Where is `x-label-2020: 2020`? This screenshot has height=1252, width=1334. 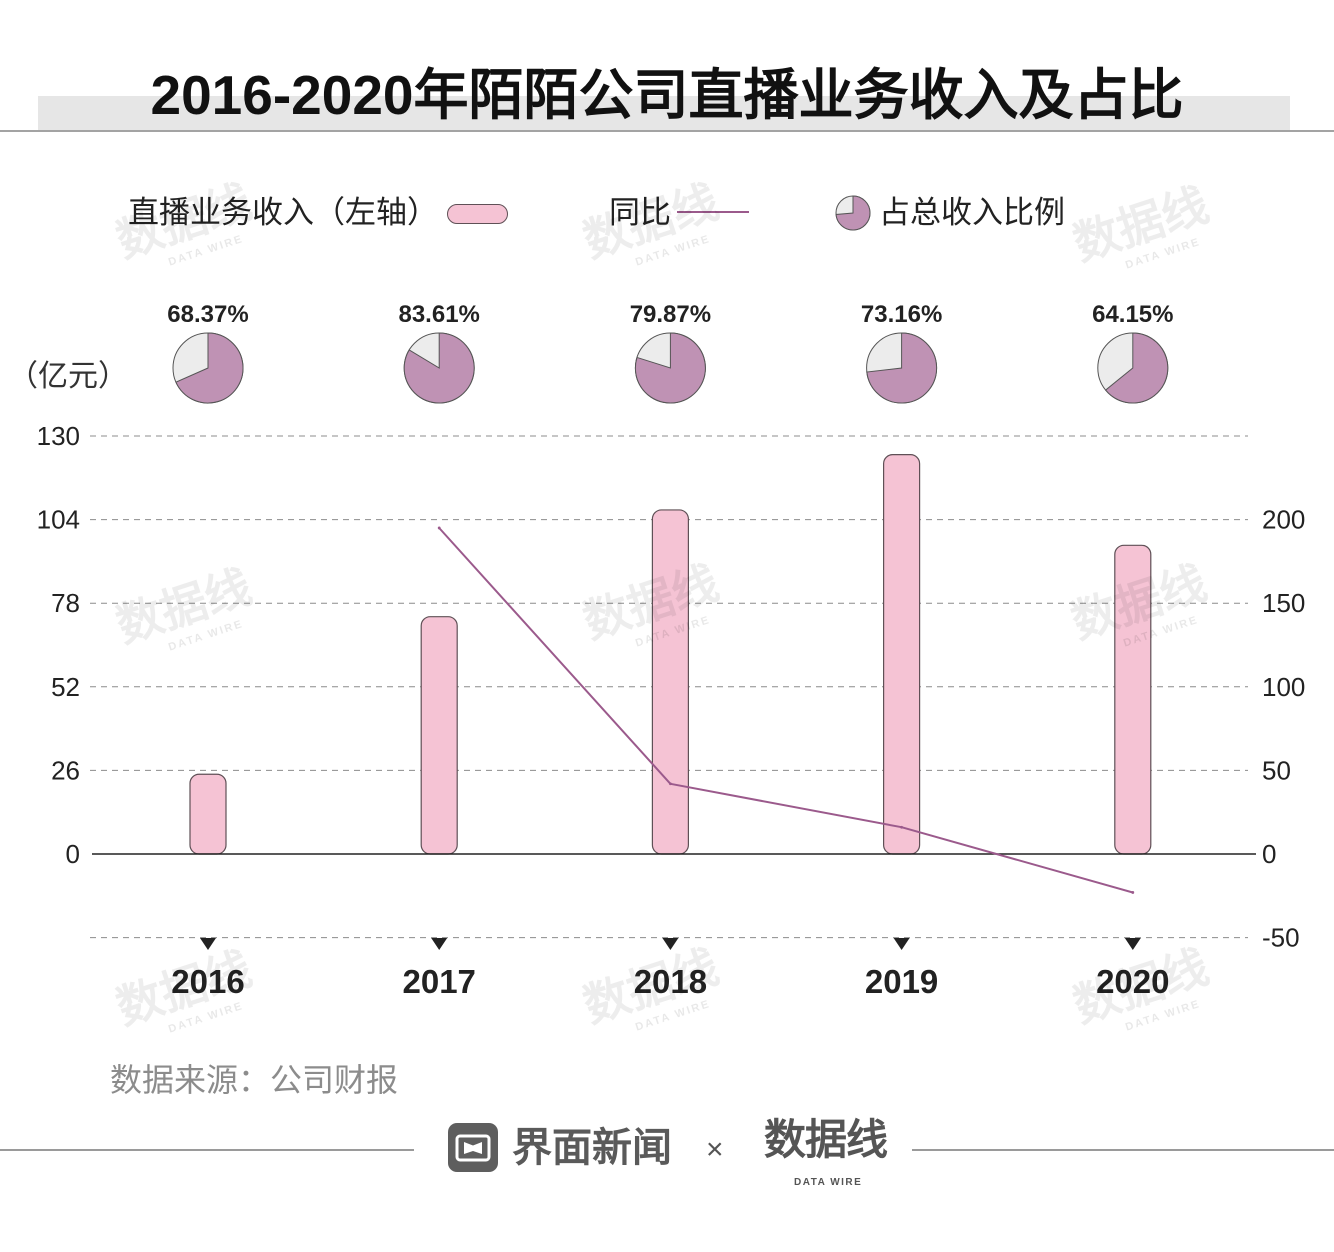
x-label-2020: 2020 is located at coordinates (1132, 981).